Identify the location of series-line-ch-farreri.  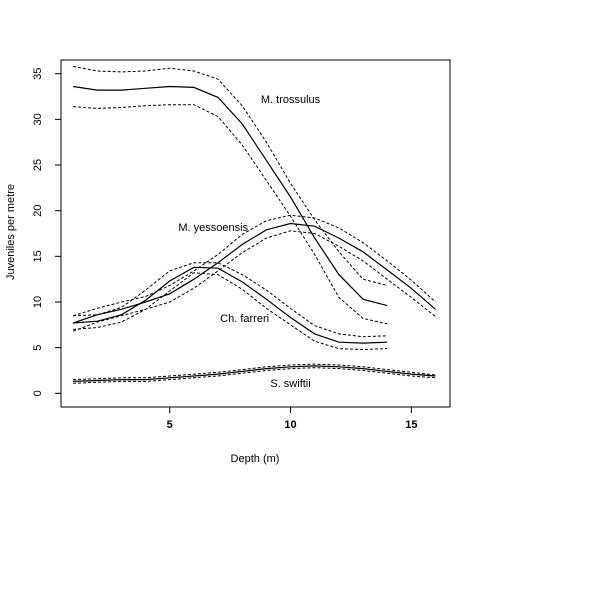
(230, 305).